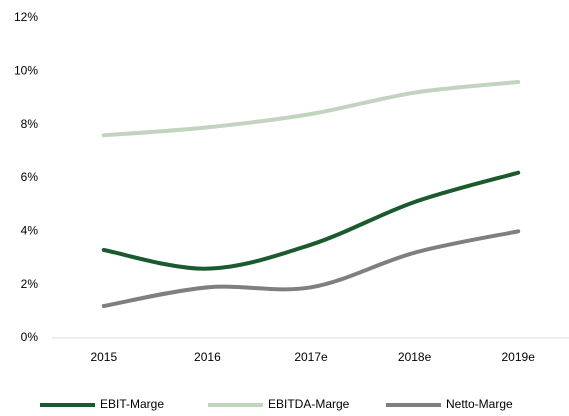  Describe the element at coordinates (30, 337) in the screenshot. I see `y-tick-label: 0%` at that location.